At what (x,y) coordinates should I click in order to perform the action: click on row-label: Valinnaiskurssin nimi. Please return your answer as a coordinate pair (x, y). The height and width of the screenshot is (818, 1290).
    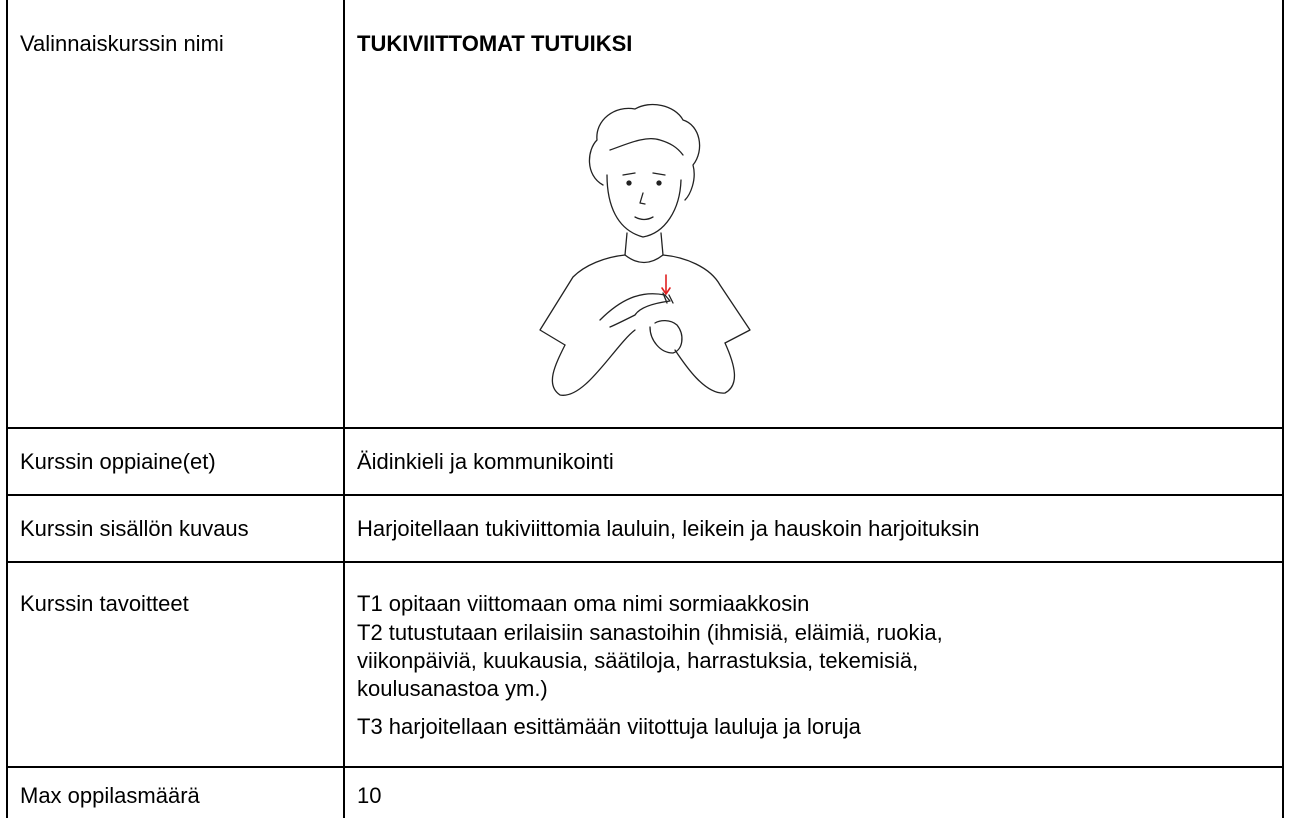
    Looking at the image, I should click on (122, 43).